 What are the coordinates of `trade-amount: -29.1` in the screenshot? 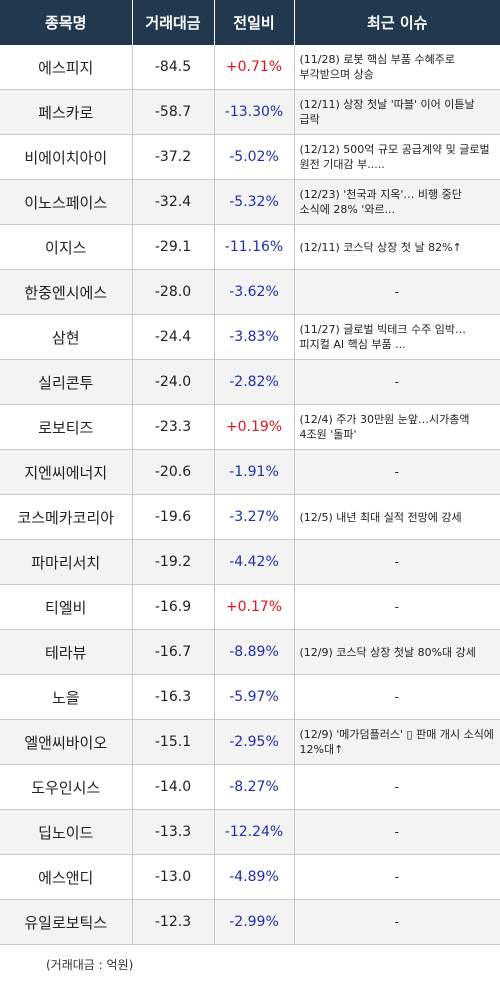 It's located at (173, 247).